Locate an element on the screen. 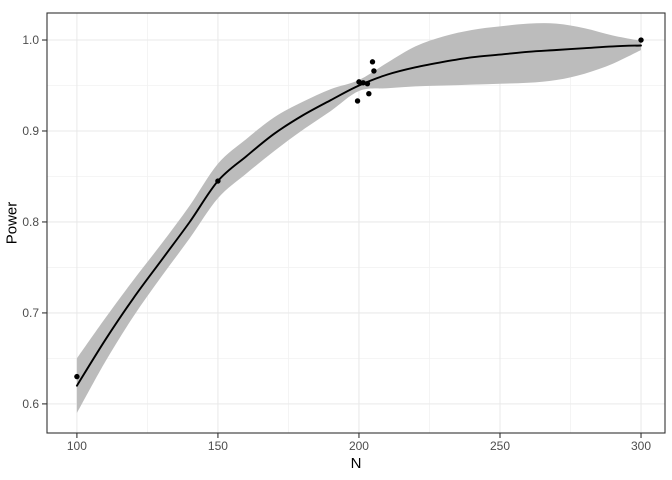 This screenshot has width=672, height=480. y-tick-label: 0.7 is located at coordinates (30, 313).